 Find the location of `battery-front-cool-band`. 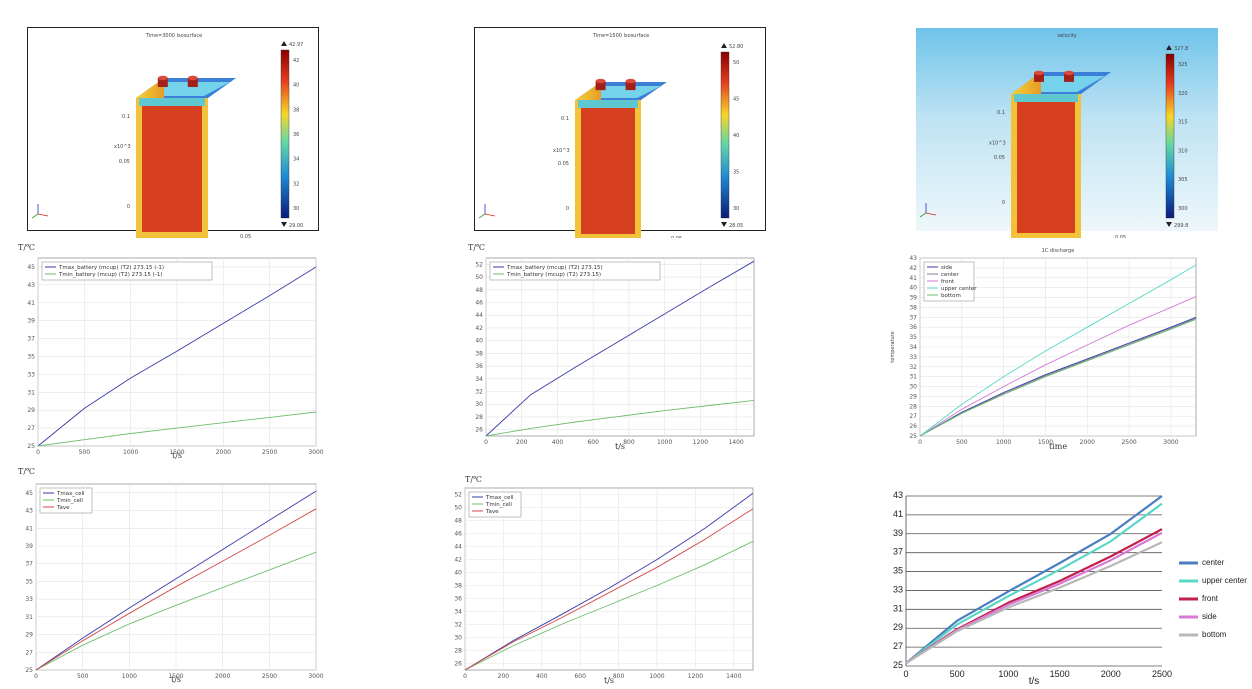

battery-front-cool-band is located at coordinates (172, 102).